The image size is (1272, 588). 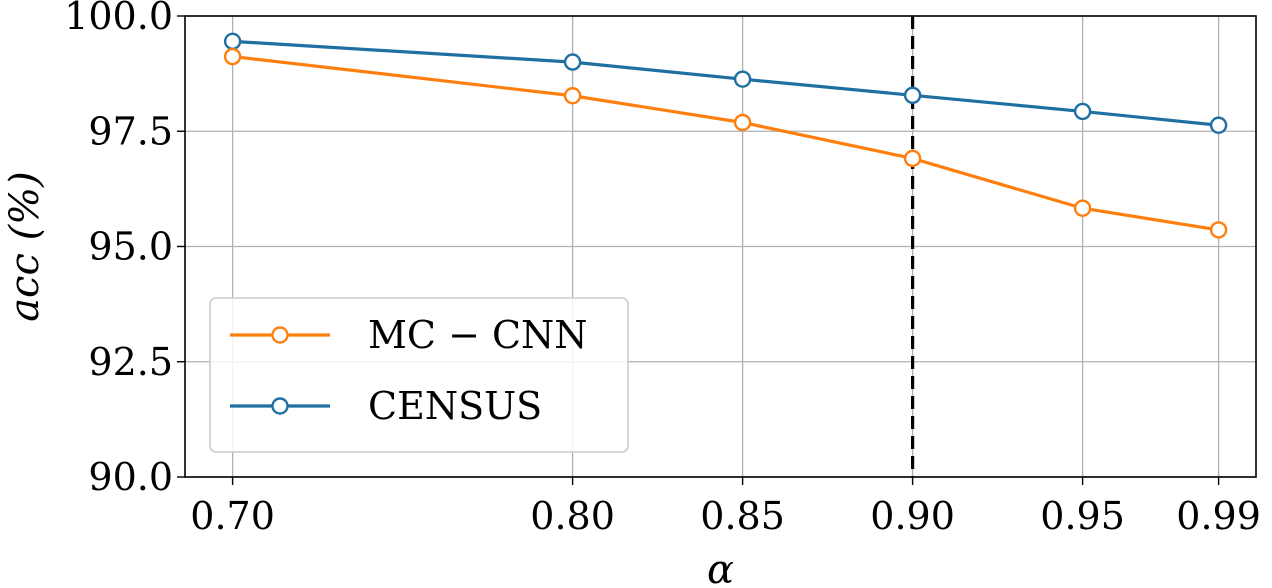 I want to click on y-tick-label: 95.0, so click(x=130, y=247).